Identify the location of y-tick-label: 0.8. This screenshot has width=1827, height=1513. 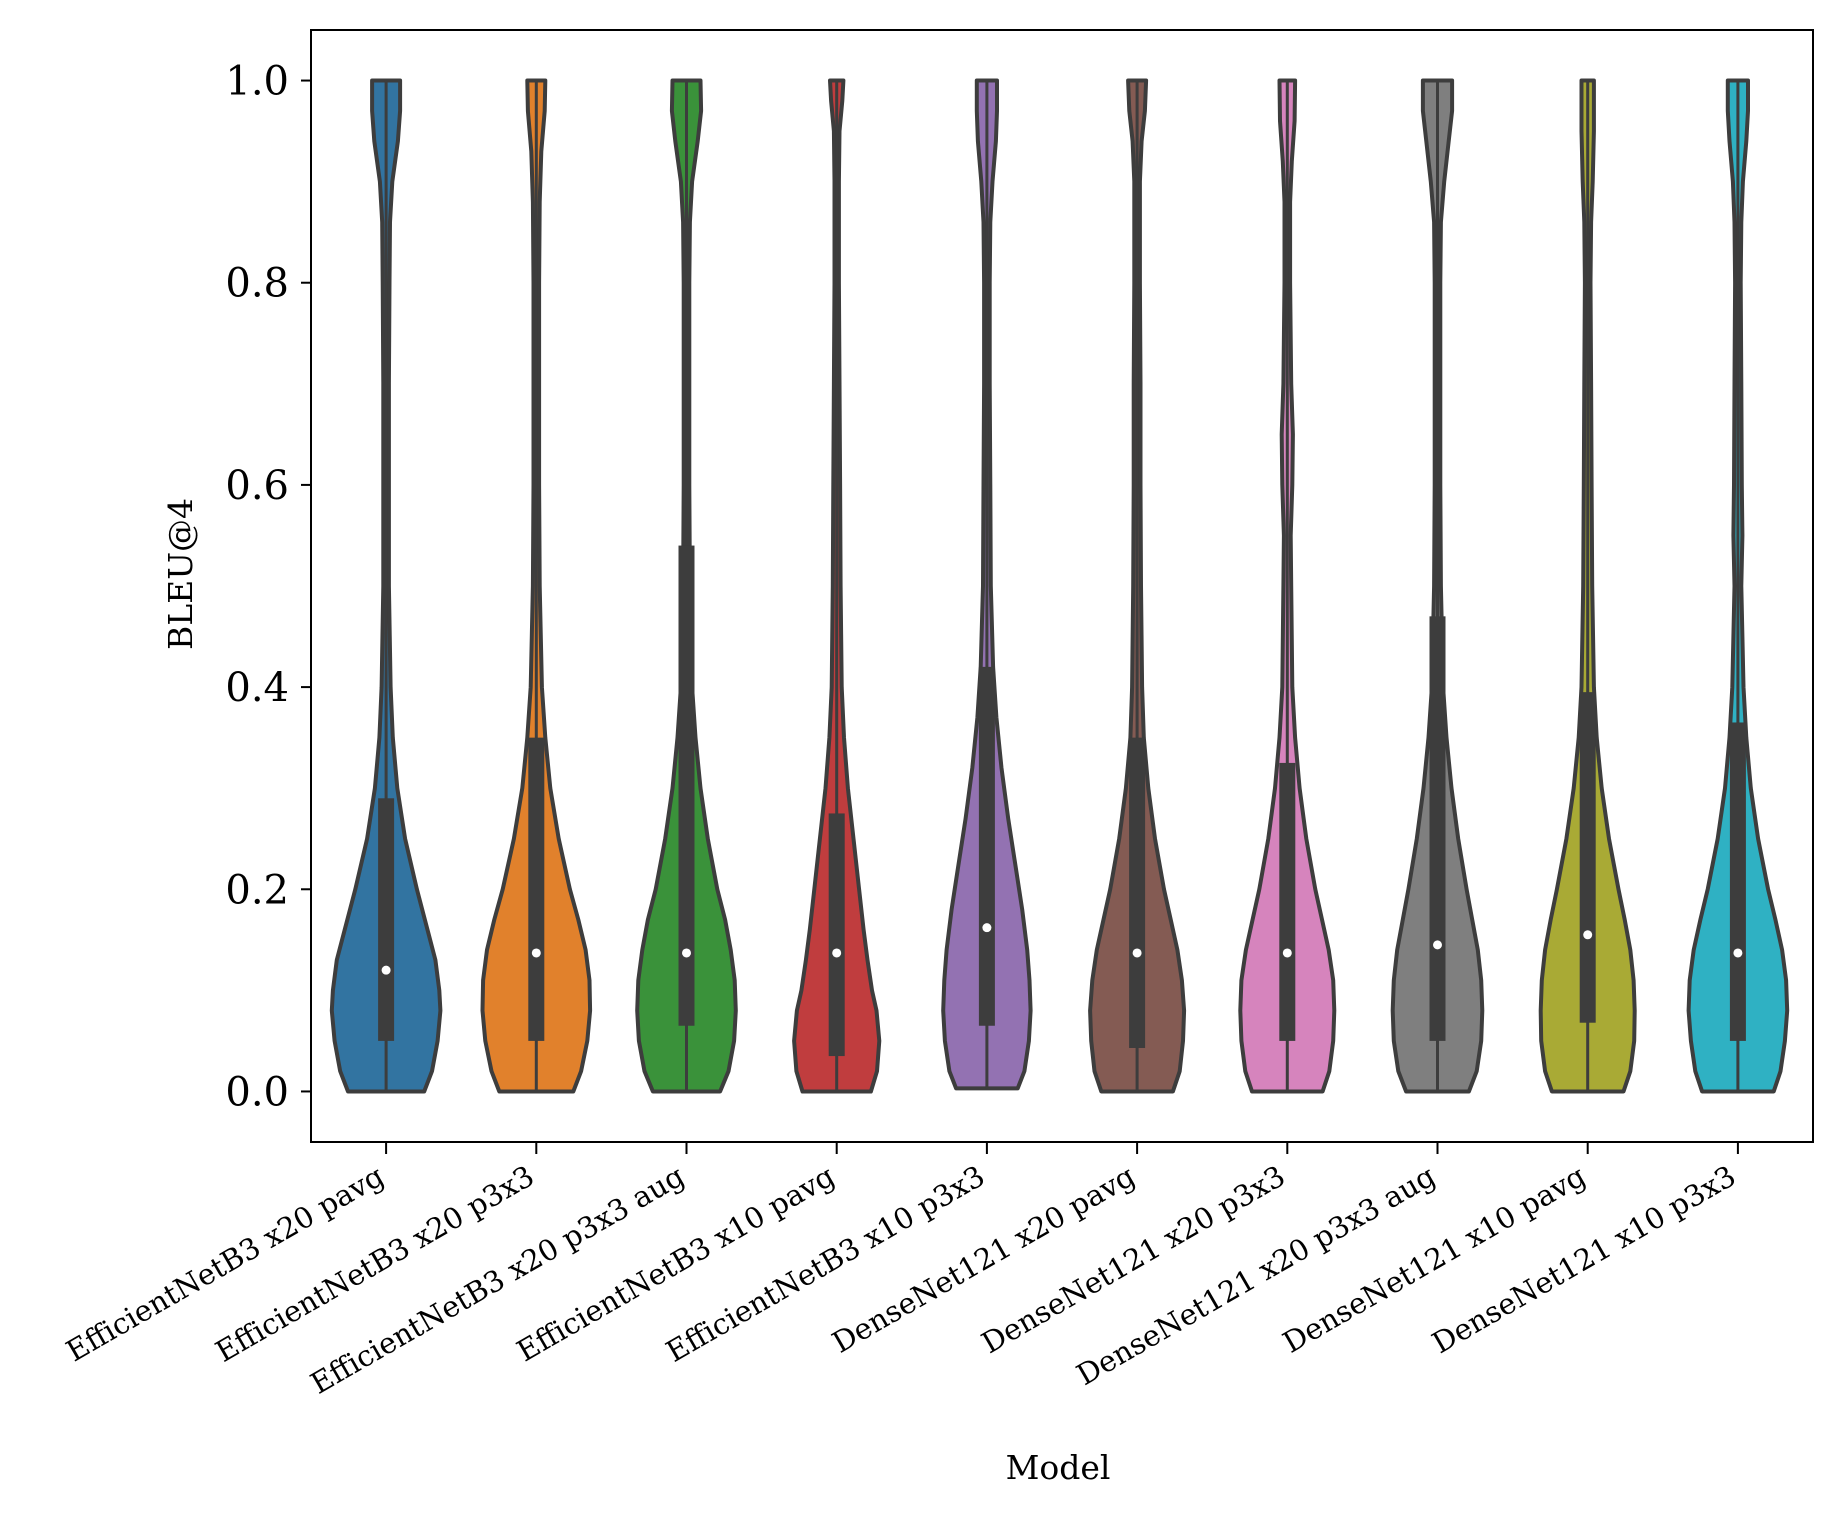
(257, 284).